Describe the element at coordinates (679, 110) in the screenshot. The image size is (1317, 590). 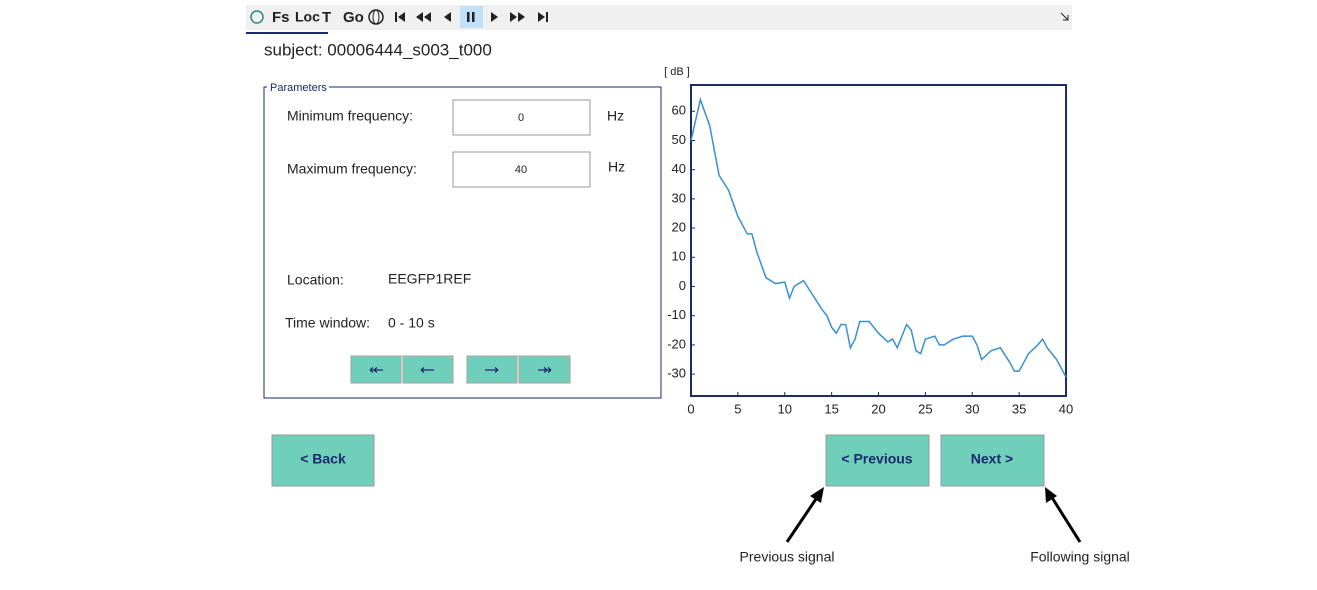
I see `y-tick-label: 60` at that location.